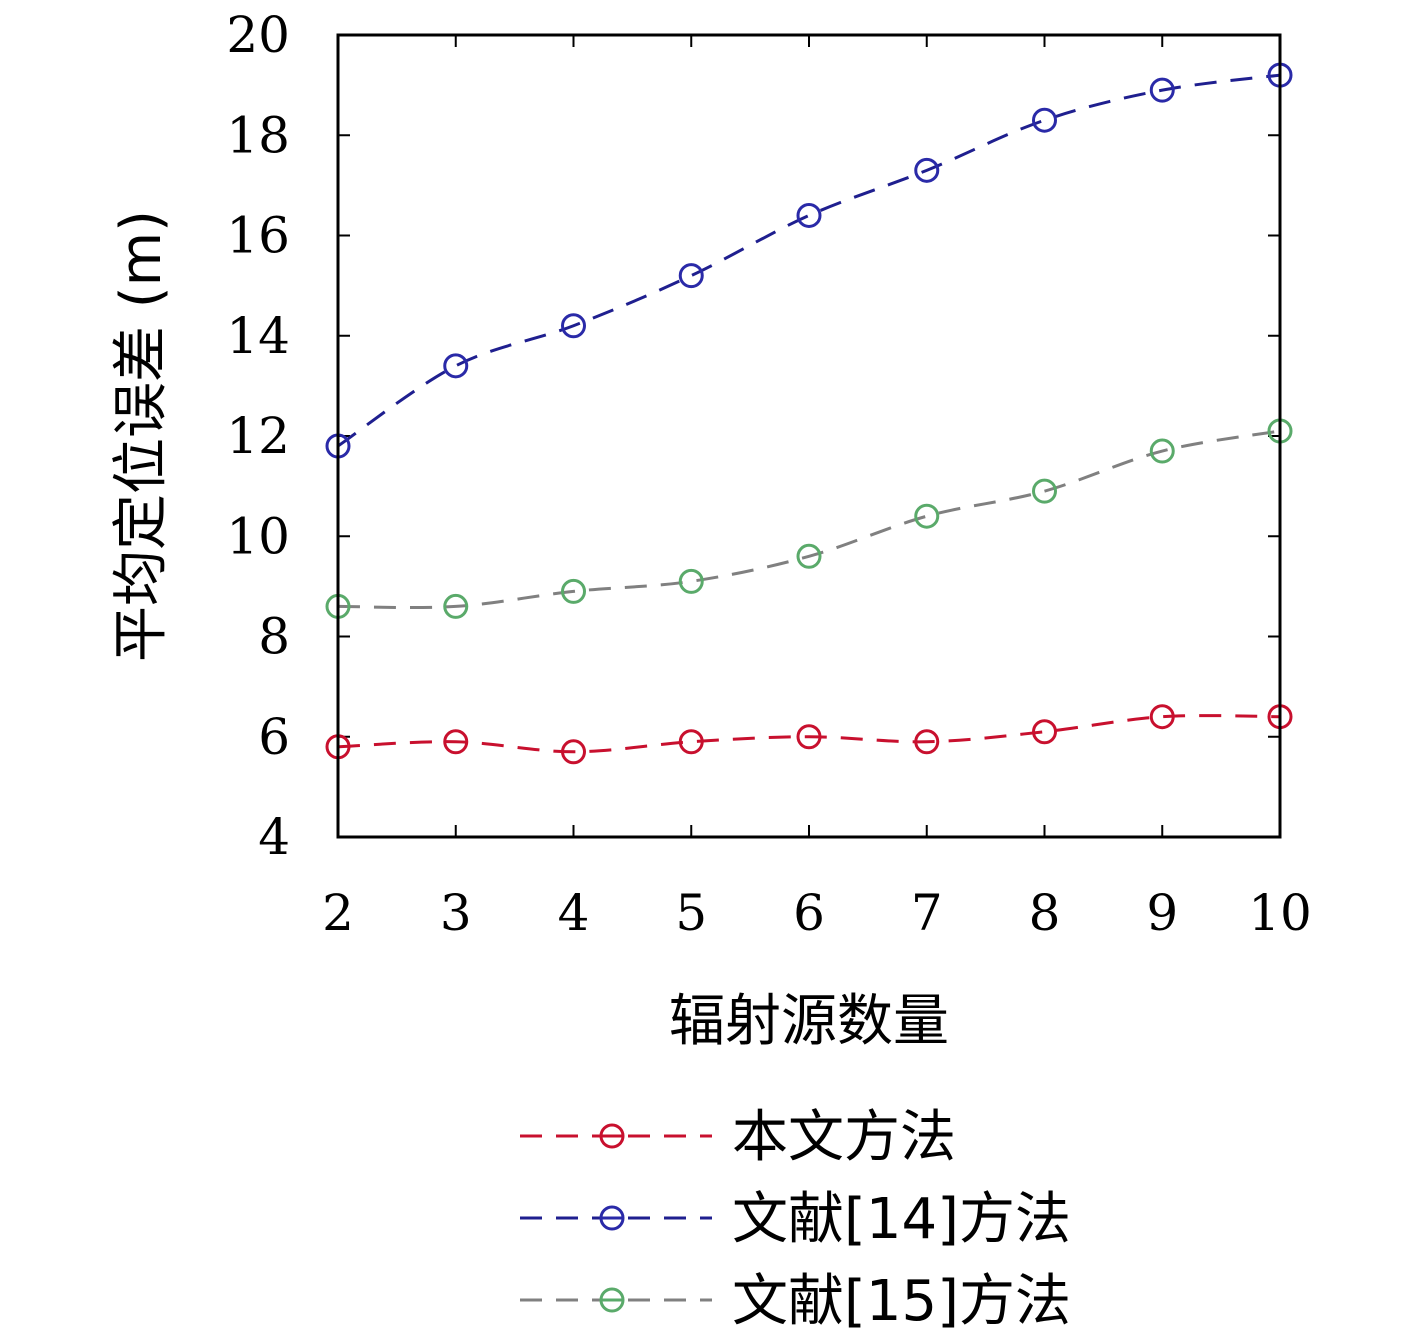 The height and width of the screenshot is (1342, 1417). Describe the element at coordinates (691, 913) in the screenshot. I see `x-tick-label: 5` at that location.